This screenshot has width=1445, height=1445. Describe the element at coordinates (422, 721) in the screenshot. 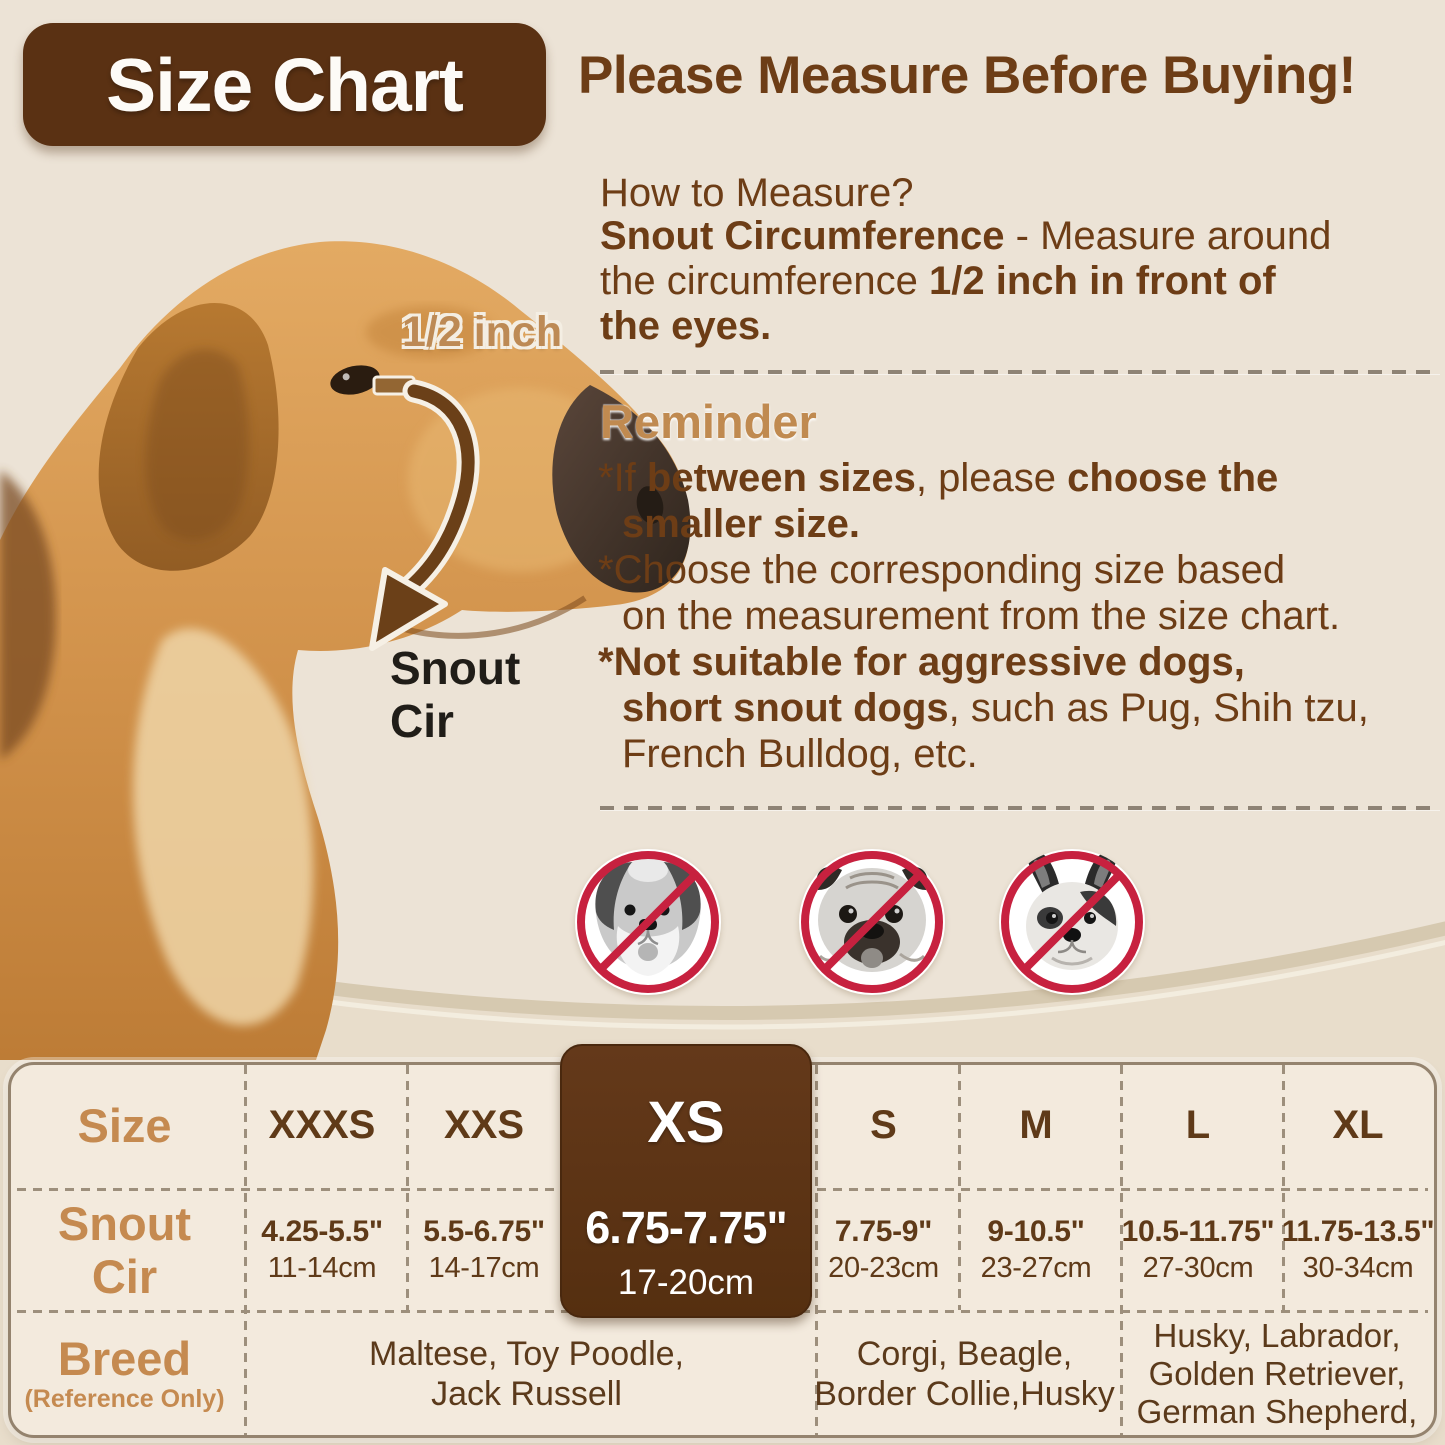

I see `snout-cir-label-line2: Cir` at that location.